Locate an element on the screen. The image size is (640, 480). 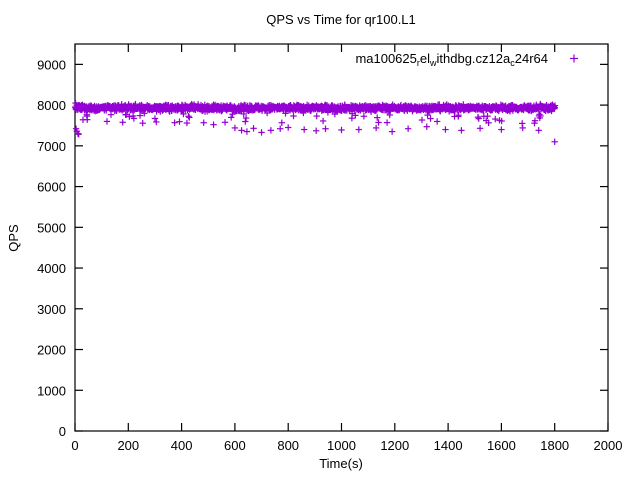
y-tick-label: 2000 is located at coordinates (51, 350).